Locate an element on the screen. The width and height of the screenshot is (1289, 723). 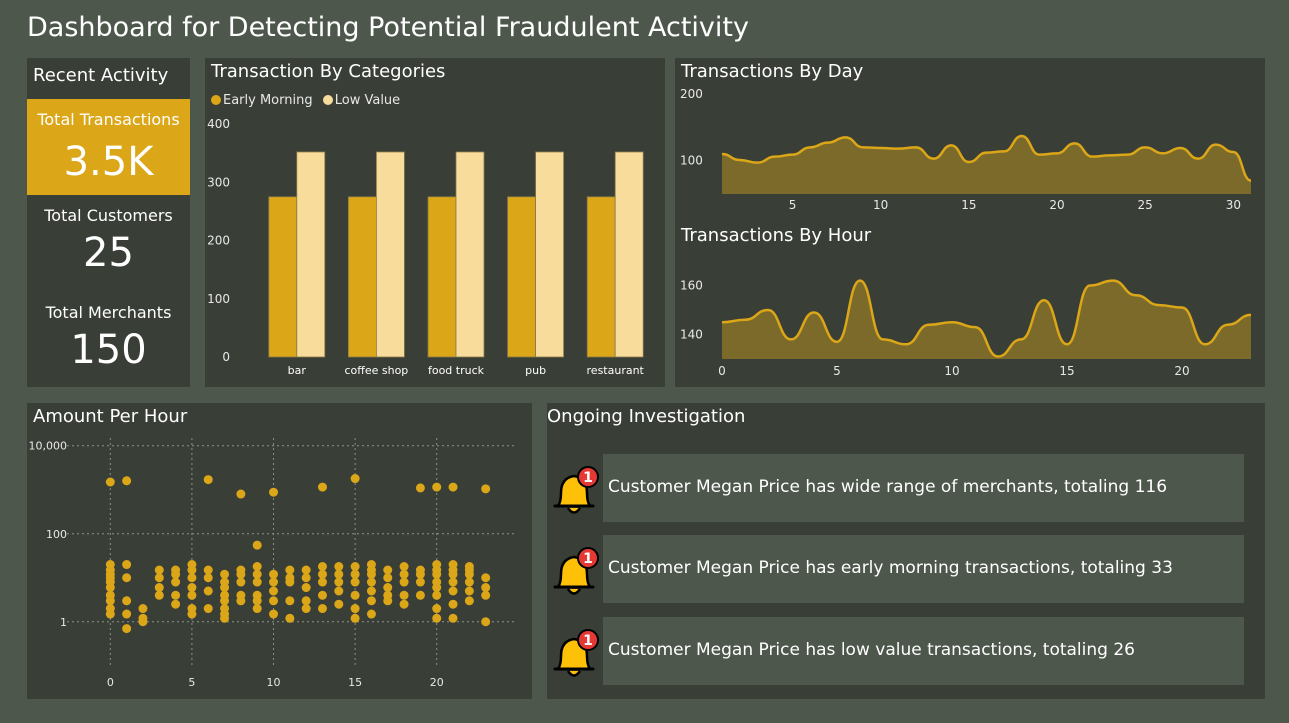
legend-item-low-value: Low Value is located at coordinates (361, 100).